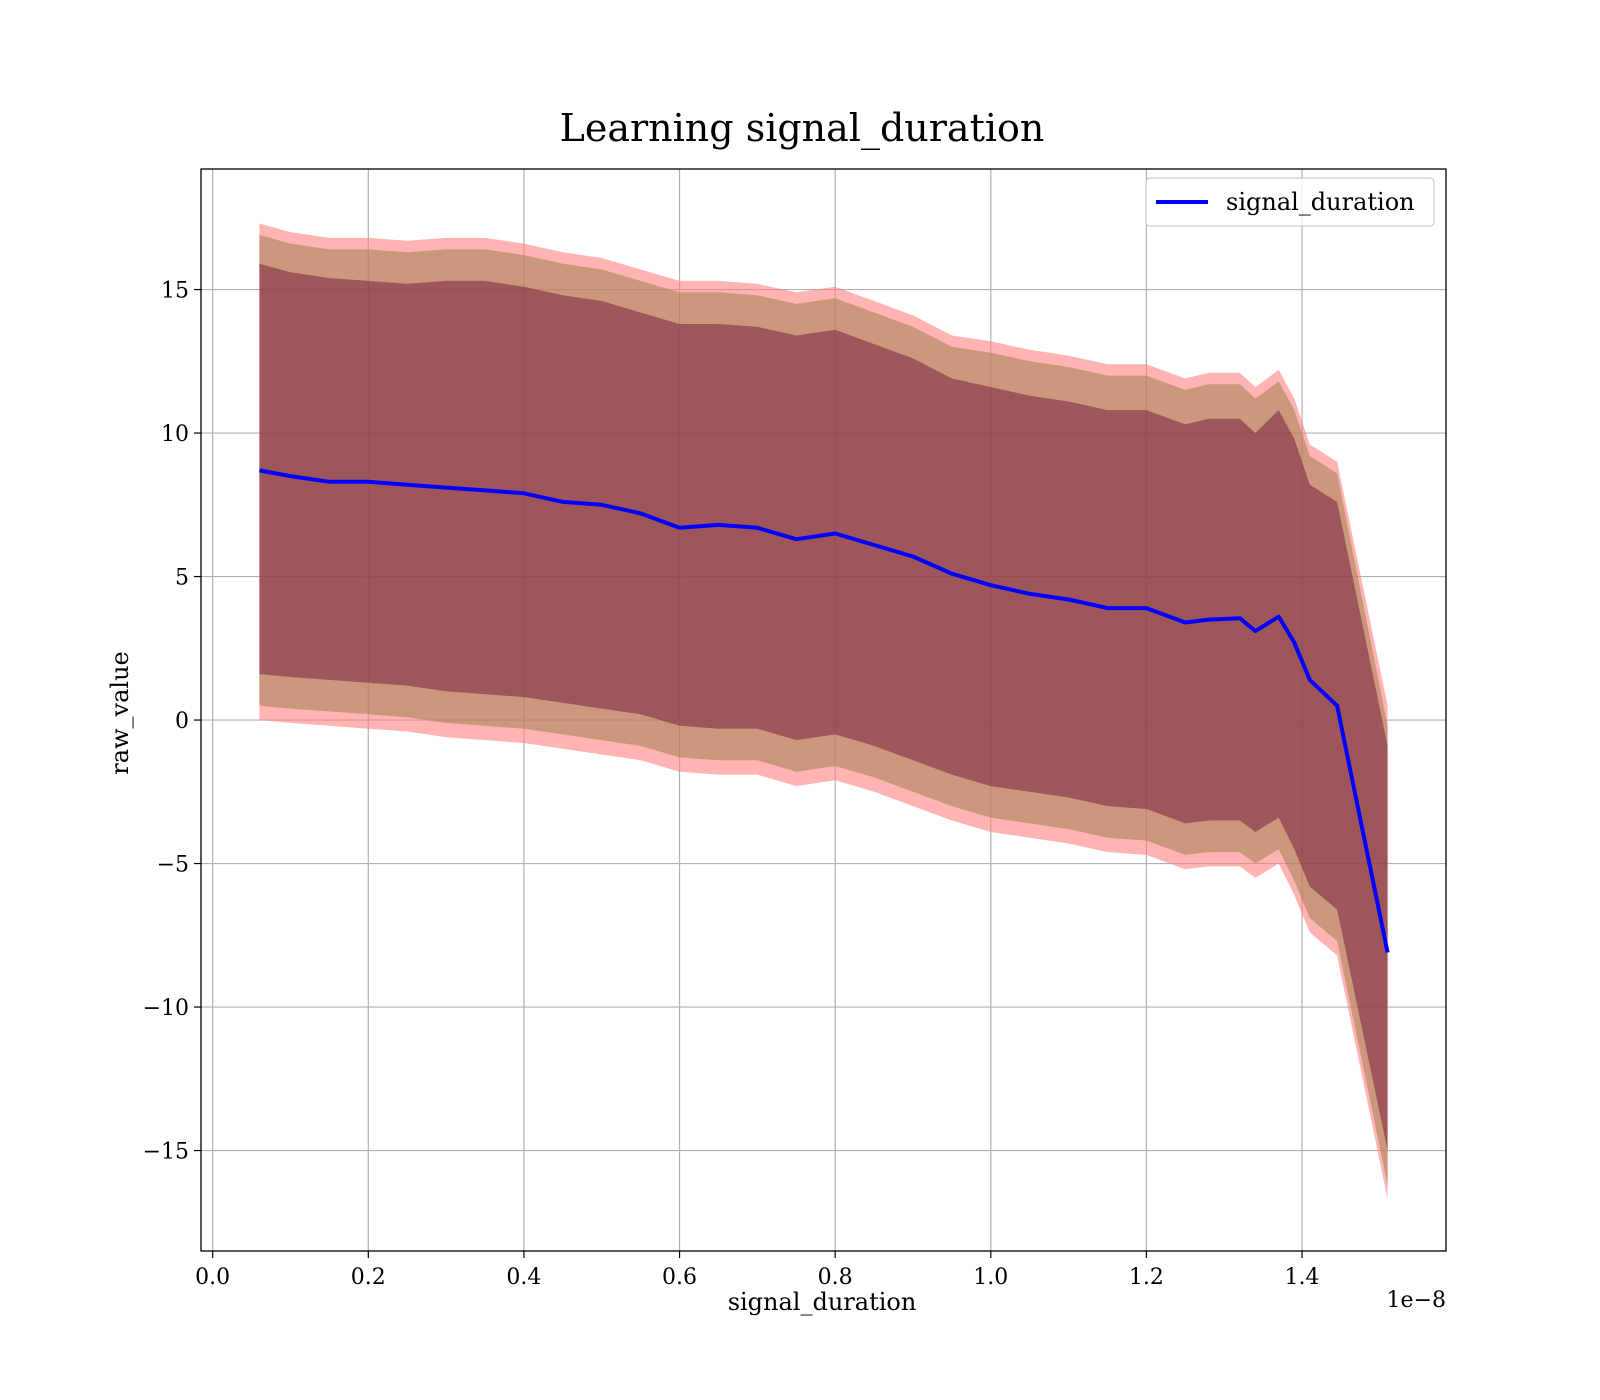 This screenshot has height=1400, width=1600. What do you see at coordinates (802, 128) in the screenshot?
I see `chart-title: Learning signal_duration` at bounding box center [802, 128].